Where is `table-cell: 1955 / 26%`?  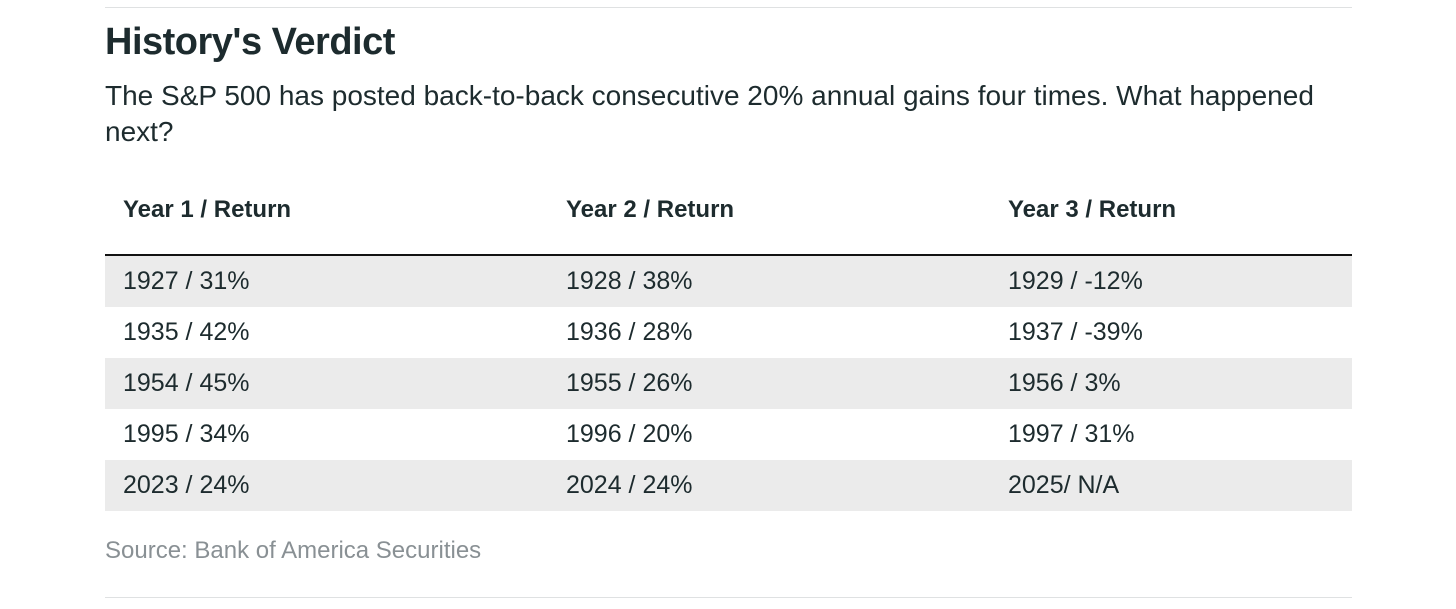 table-cell: 1955 / 26% is located at coordinates (629, 383).